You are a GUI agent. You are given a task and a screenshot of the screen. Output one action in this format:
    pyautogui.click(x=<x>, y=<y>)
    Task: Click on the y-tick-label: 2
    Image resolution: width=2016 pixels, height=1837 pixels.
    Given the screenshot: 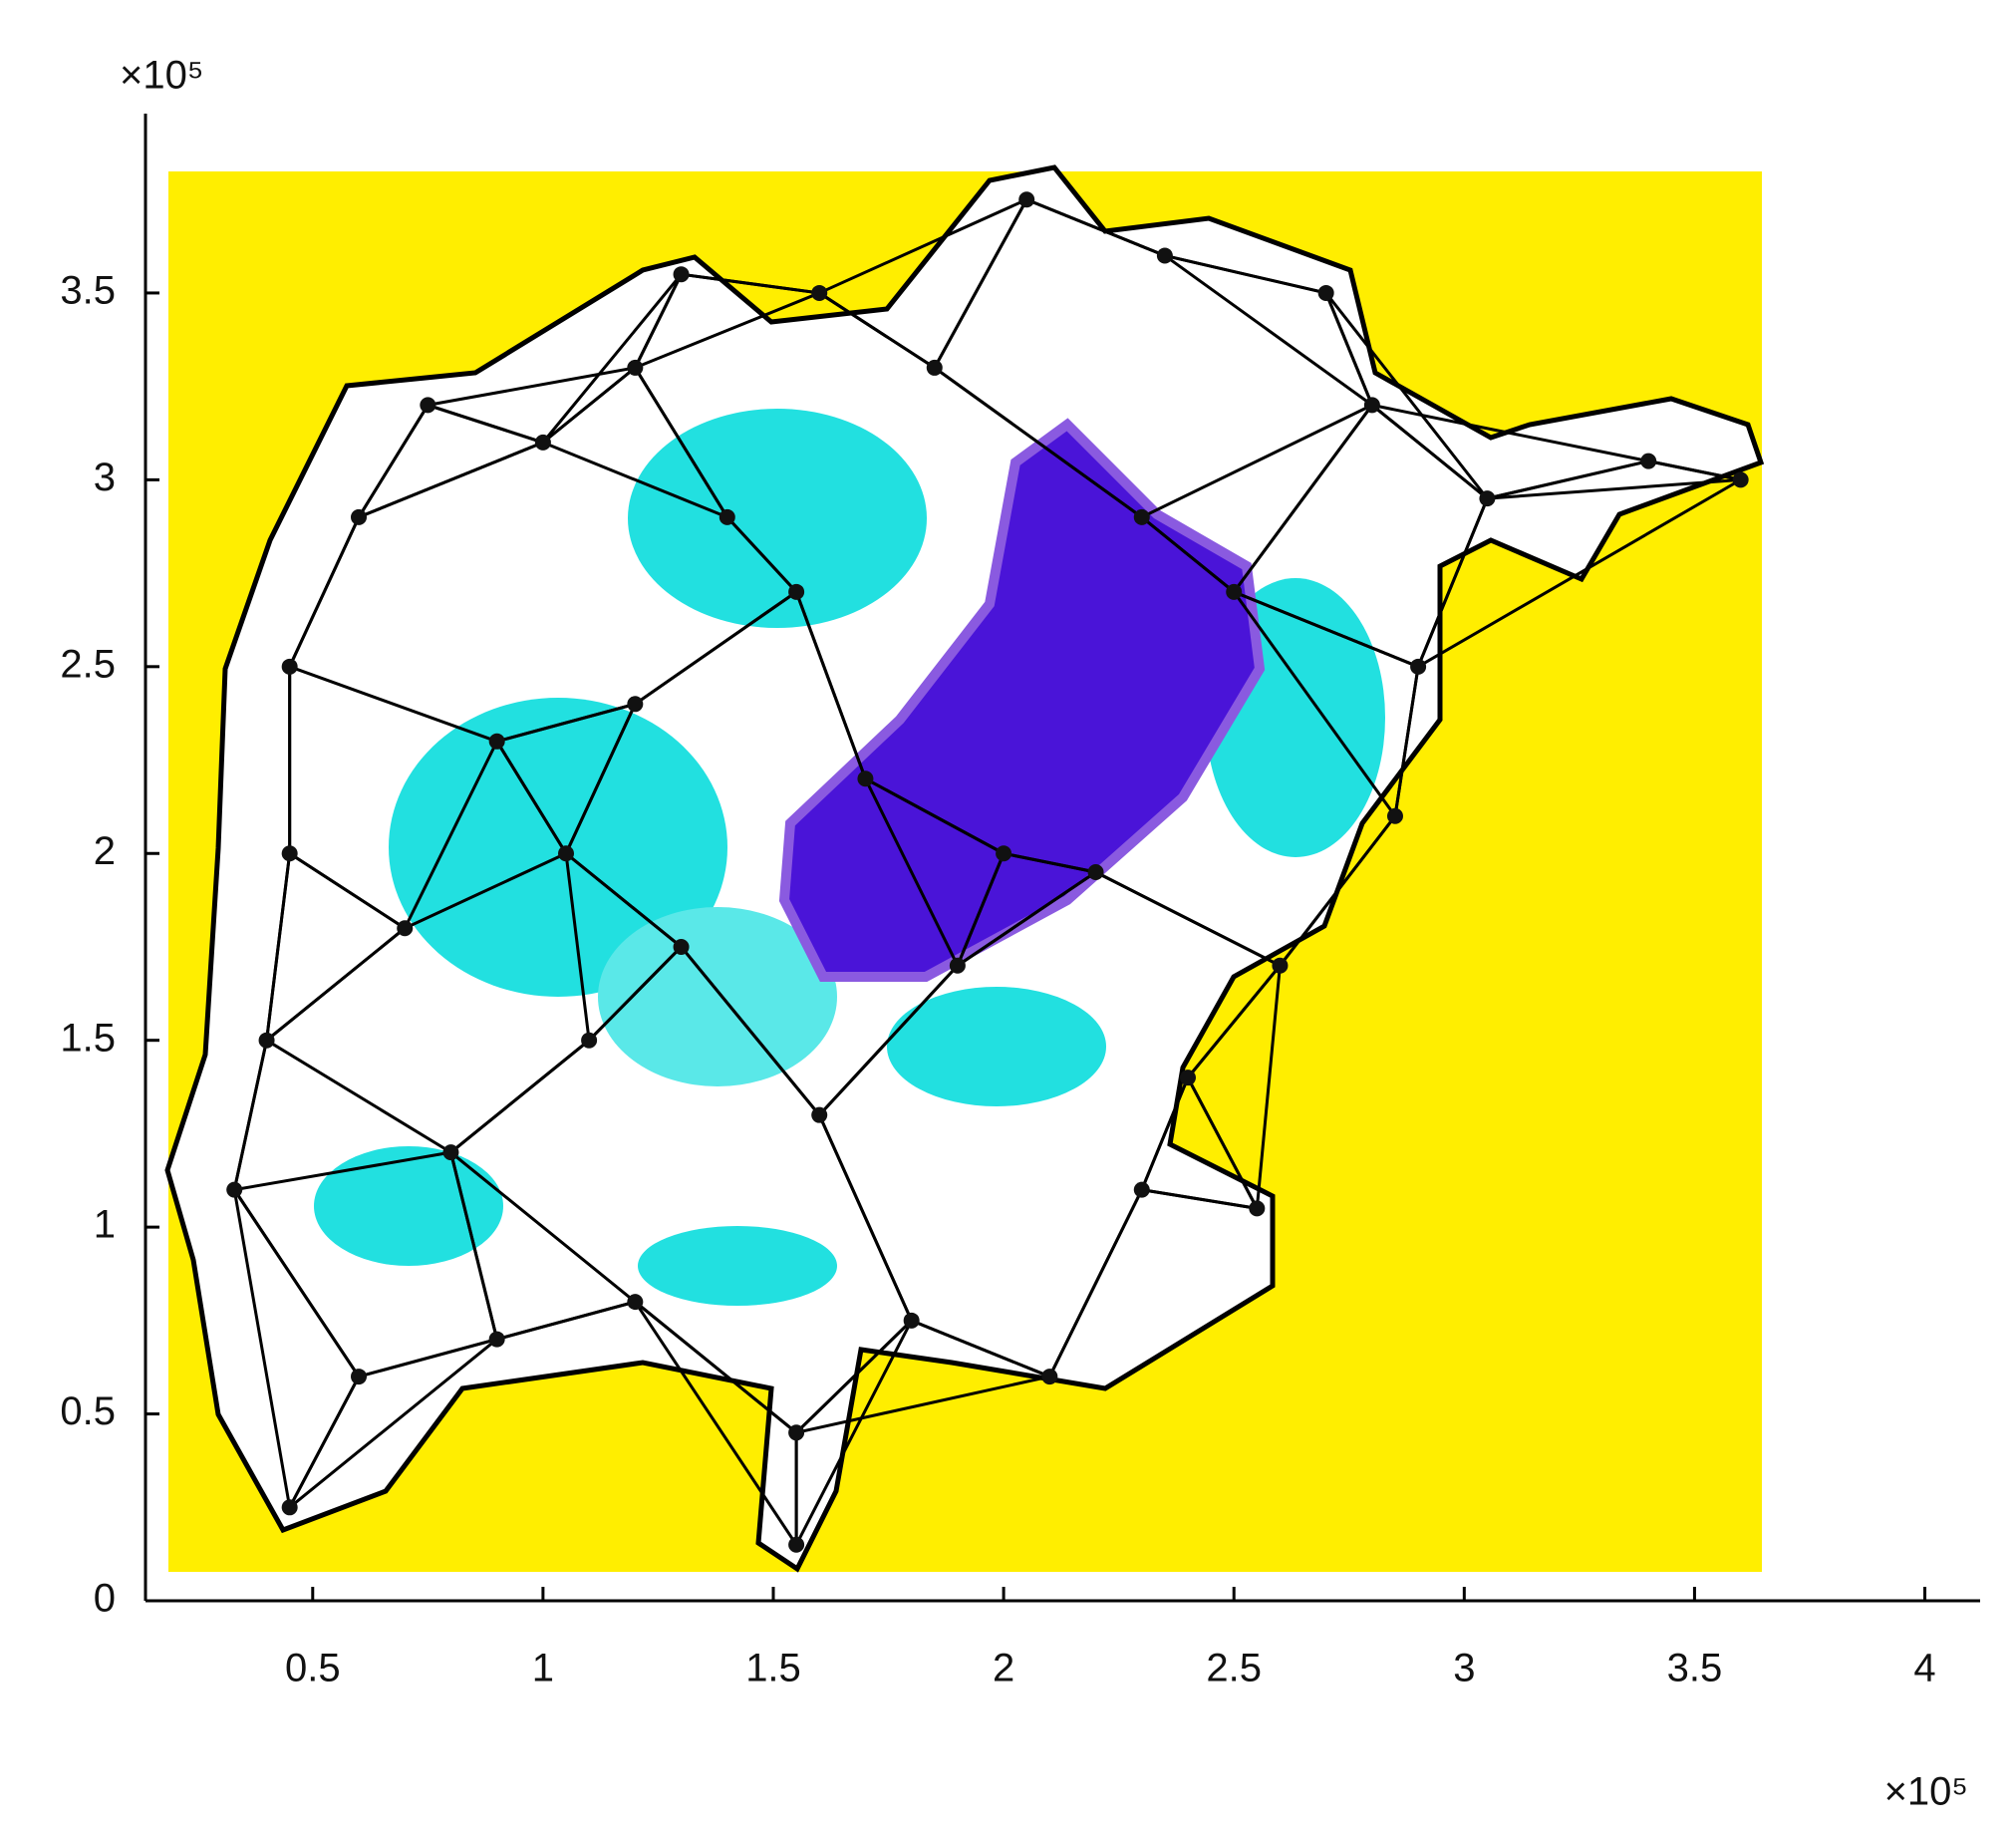 What is the action you would take?
    pyautogui.click(x=105, y=851)
    